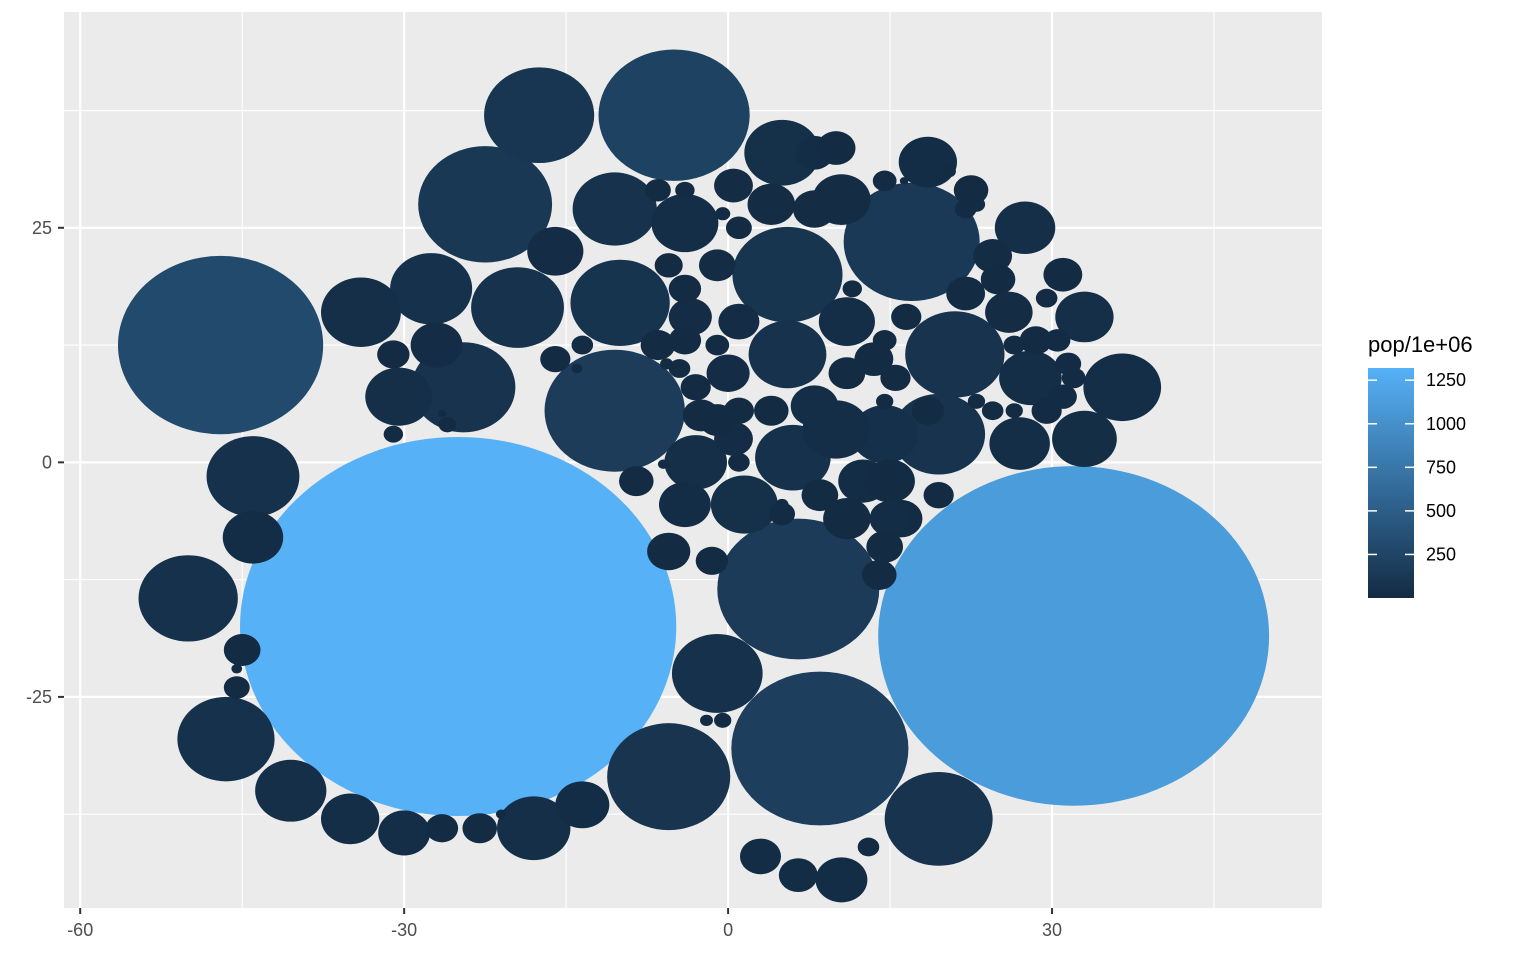  I want to click on legend: pop/1e+06 250 500 750 1000 1250, so click(1420, 465).